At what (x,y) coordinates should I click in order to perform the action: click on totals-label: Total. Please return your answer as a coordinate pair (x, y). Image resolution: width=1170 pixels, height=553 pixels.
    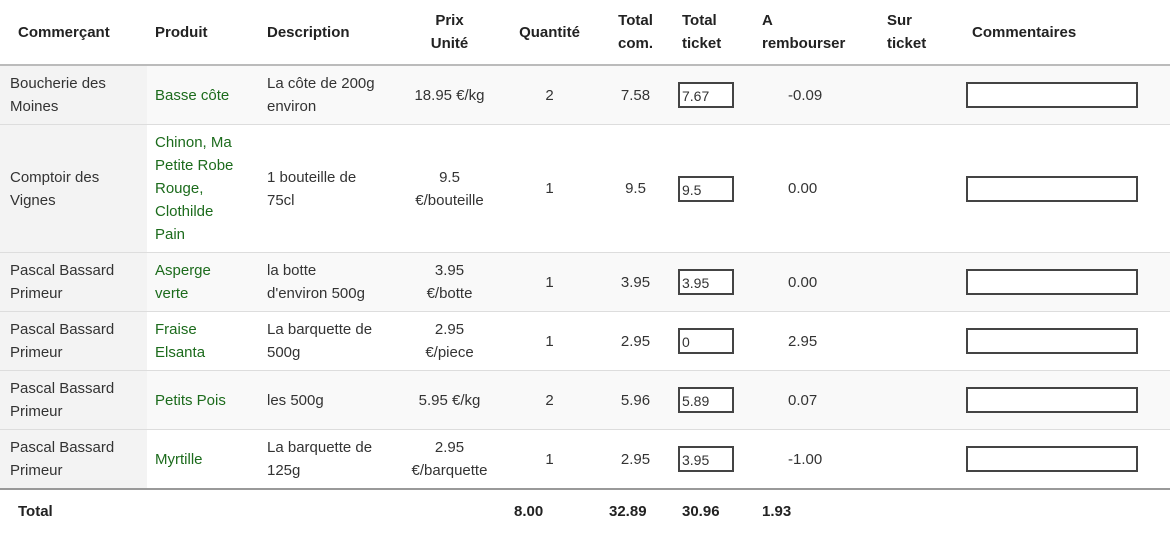
    Looking at the image, I should click on (73, 510).